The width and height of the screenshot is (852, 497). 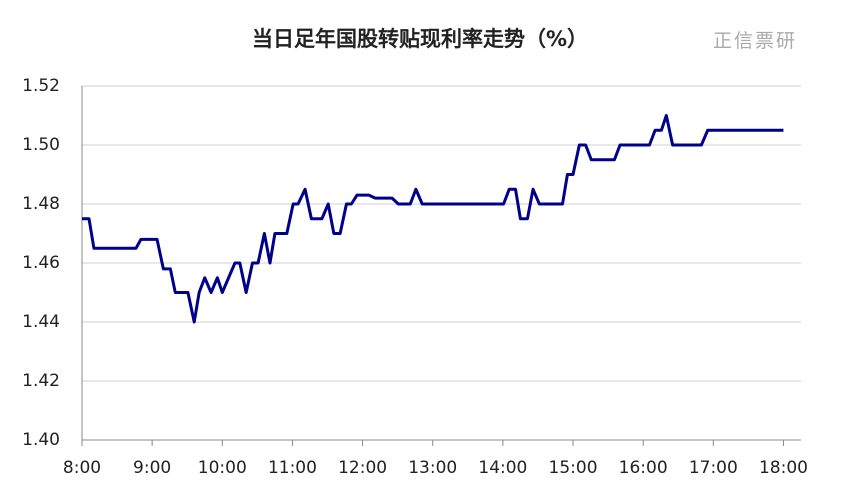 What do you see at coordinates (432, 468) in the screenshot?
I see `x-tick-label: 13:00` at bounding box center [432, 468].